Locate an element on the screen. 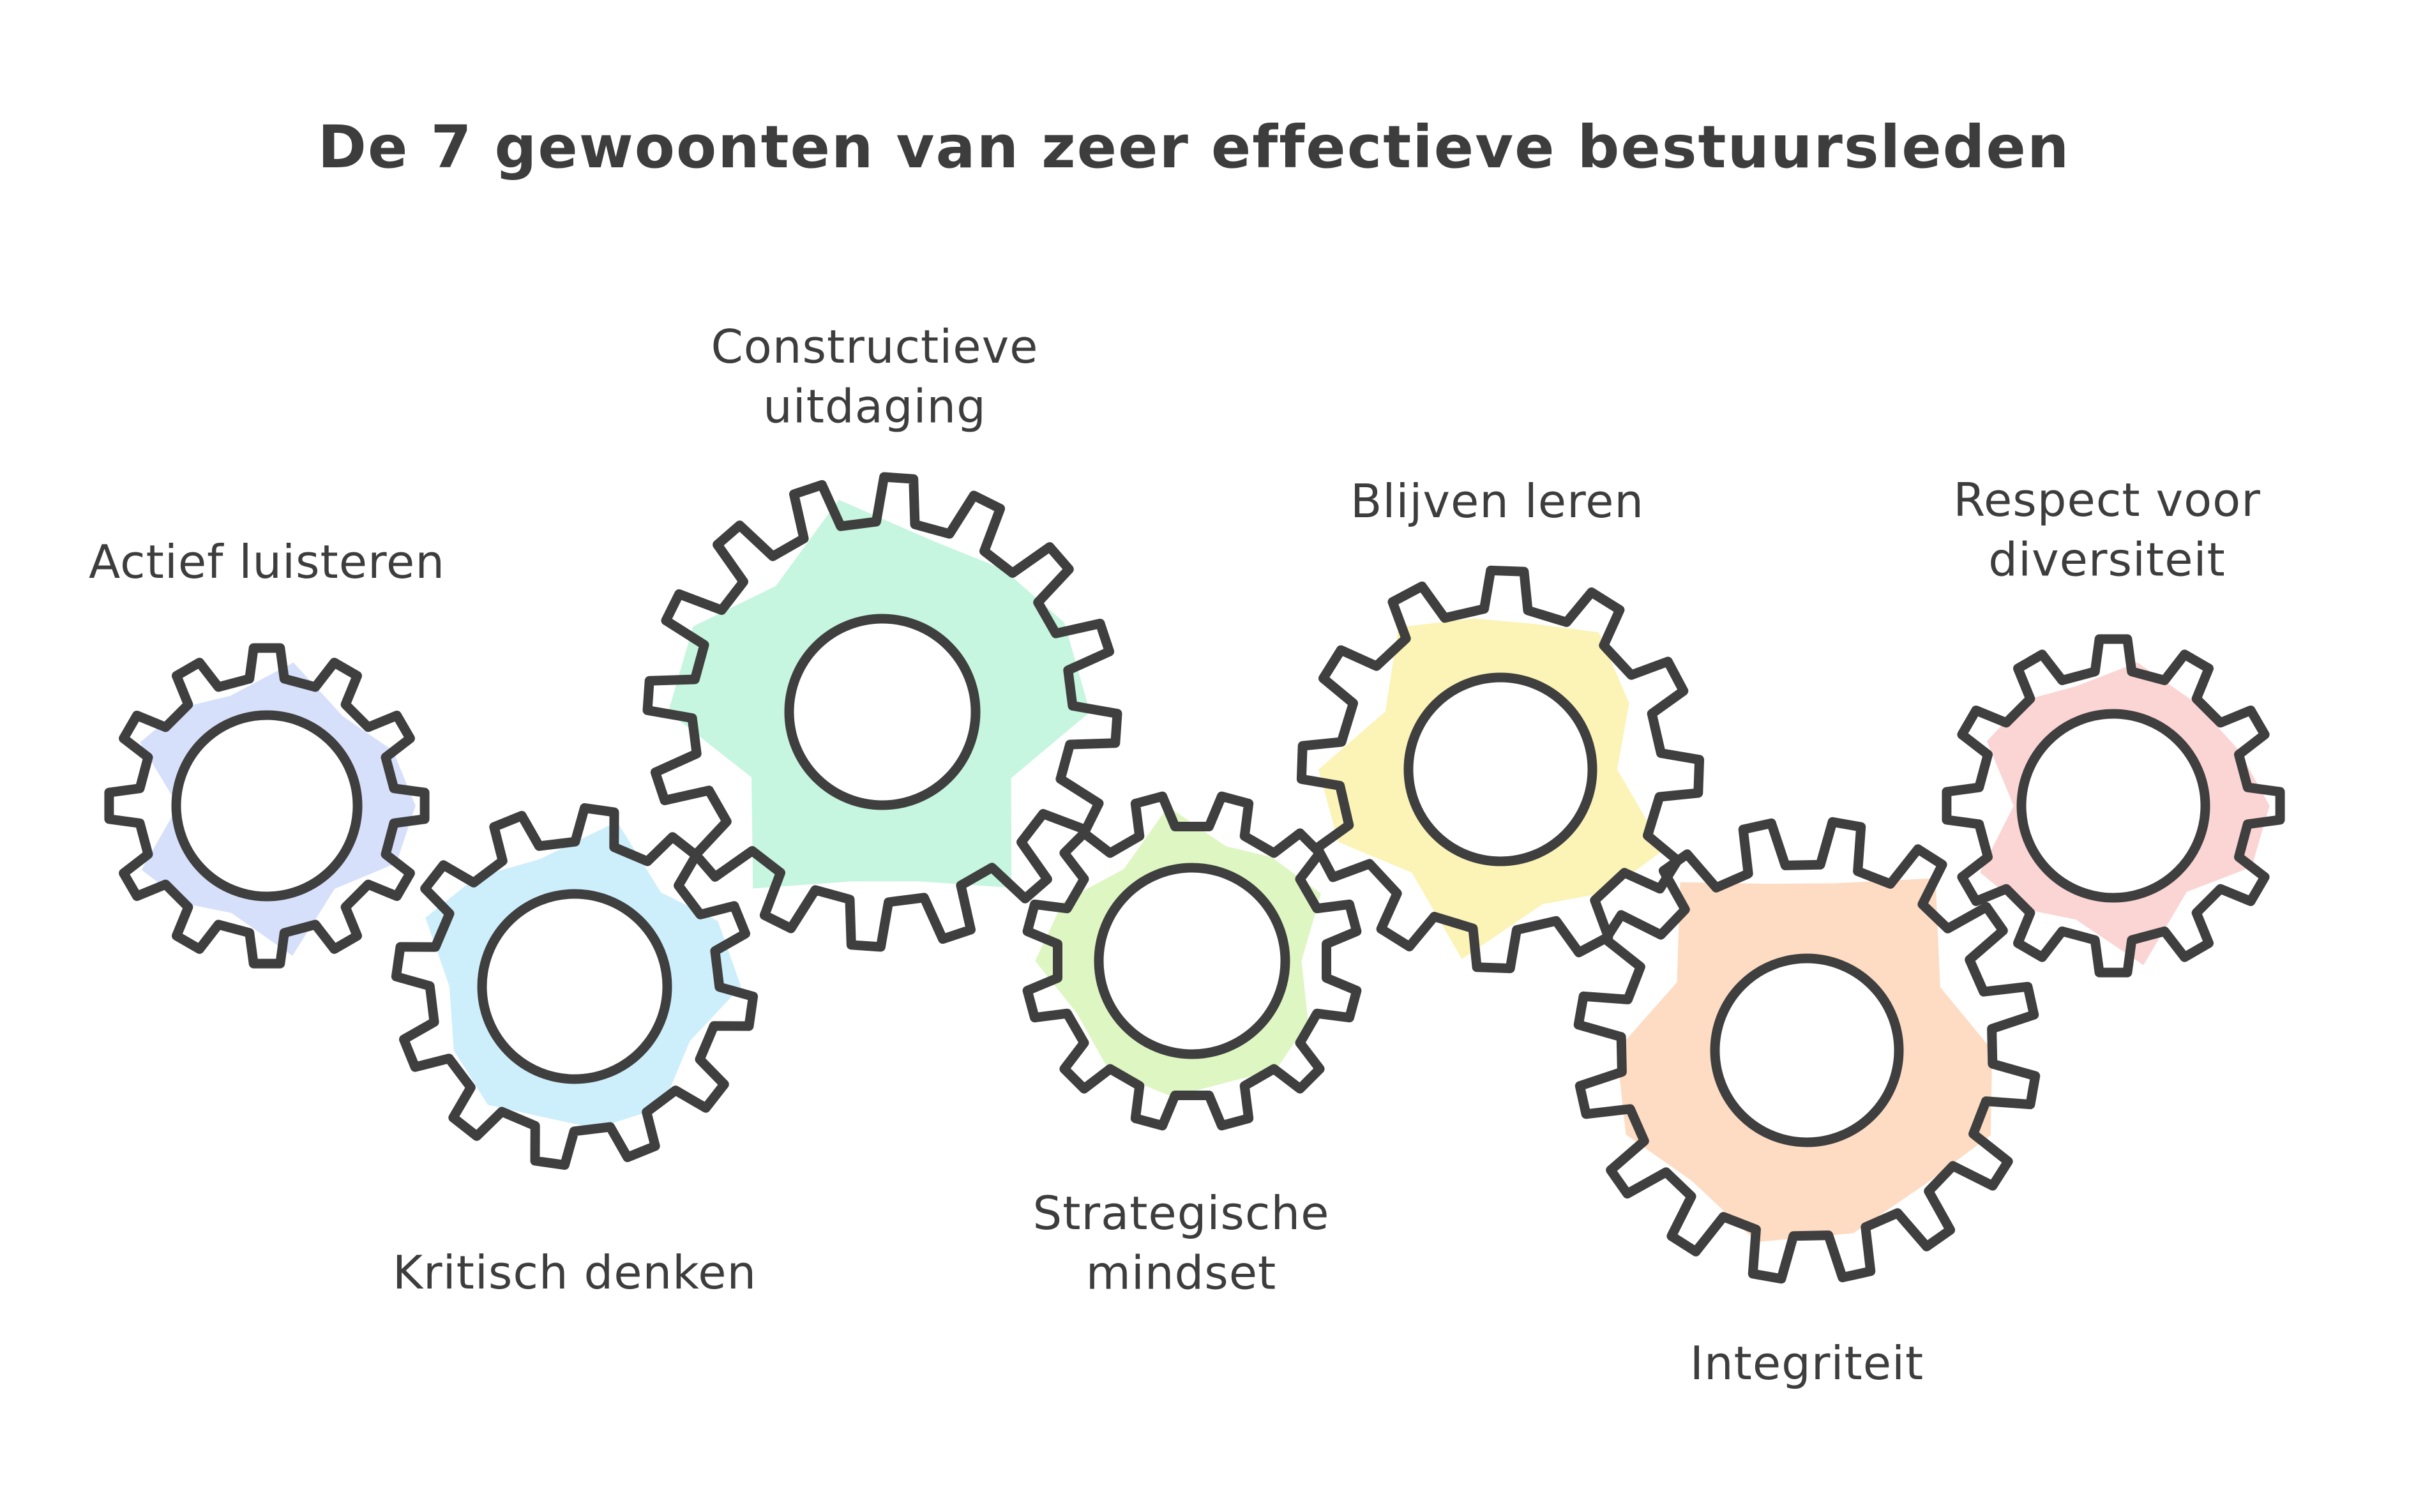 The height and width of the screenshot is (1512, 2416). gear-label-line: uitdaging is located at coordinates (874, 407).